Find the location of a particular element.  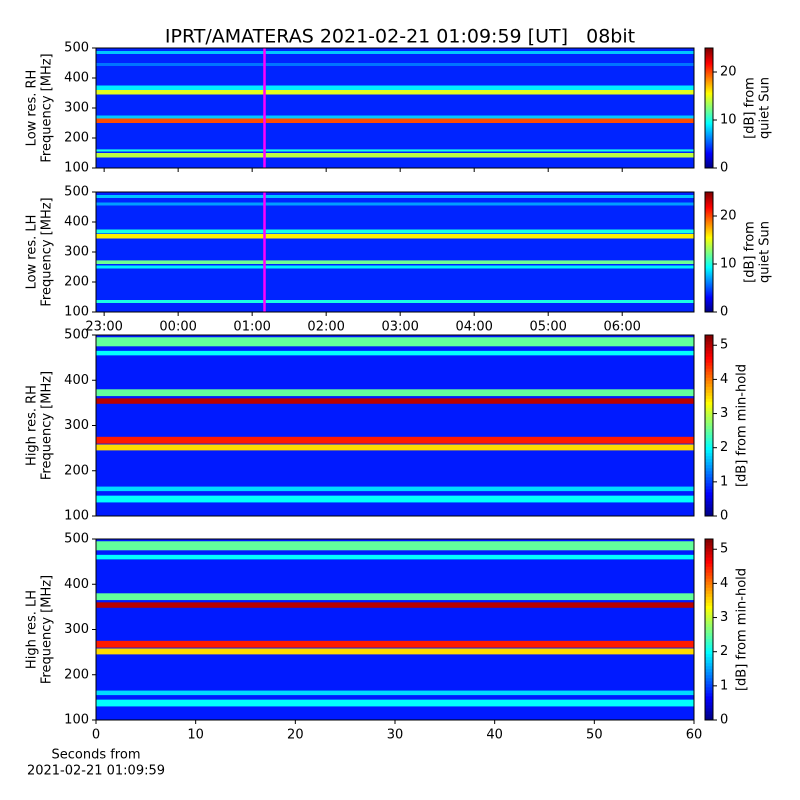

y-axis-label: High res. RH is located at coordinates (32, 425).